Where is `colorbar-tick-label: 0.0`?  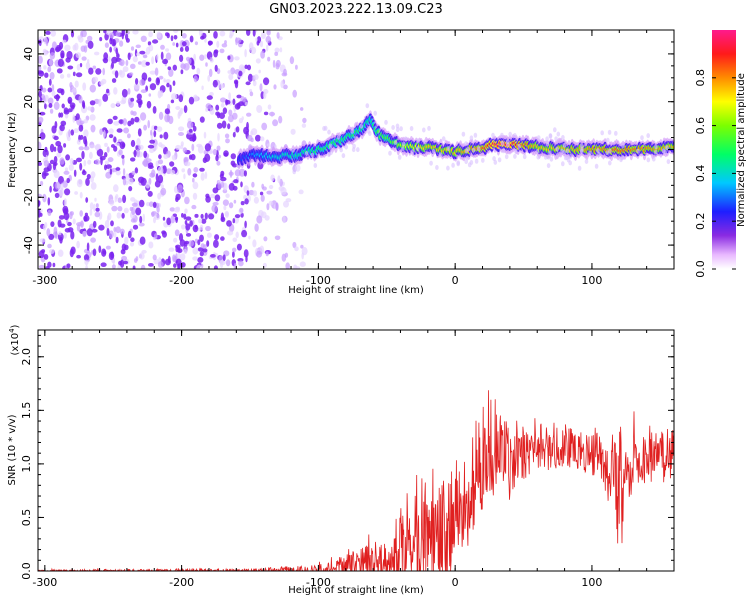
colorbar-tick-label: 0.0 is located at coordinates (700, 269).